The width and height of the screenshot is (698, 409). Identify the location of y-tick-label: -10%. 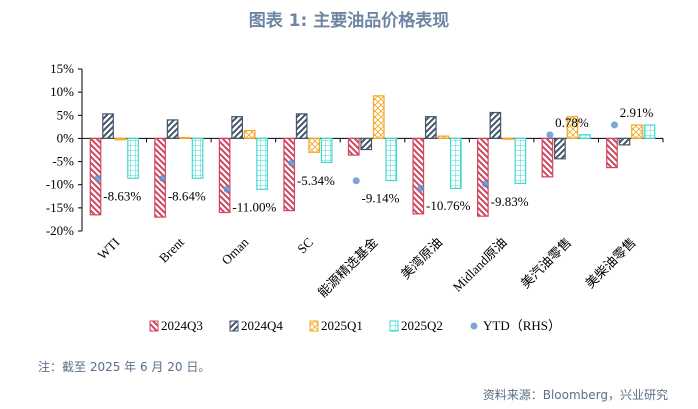
(60, 184).